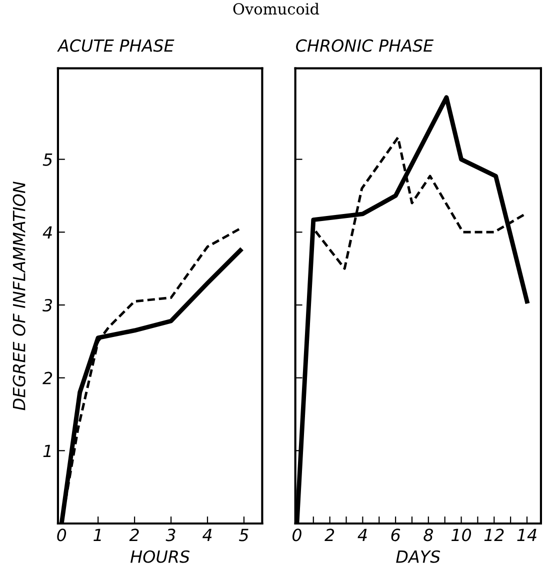 This screenshot has height=569, width=552. I want to click on x-tick-label: 14, so click(526, 535).